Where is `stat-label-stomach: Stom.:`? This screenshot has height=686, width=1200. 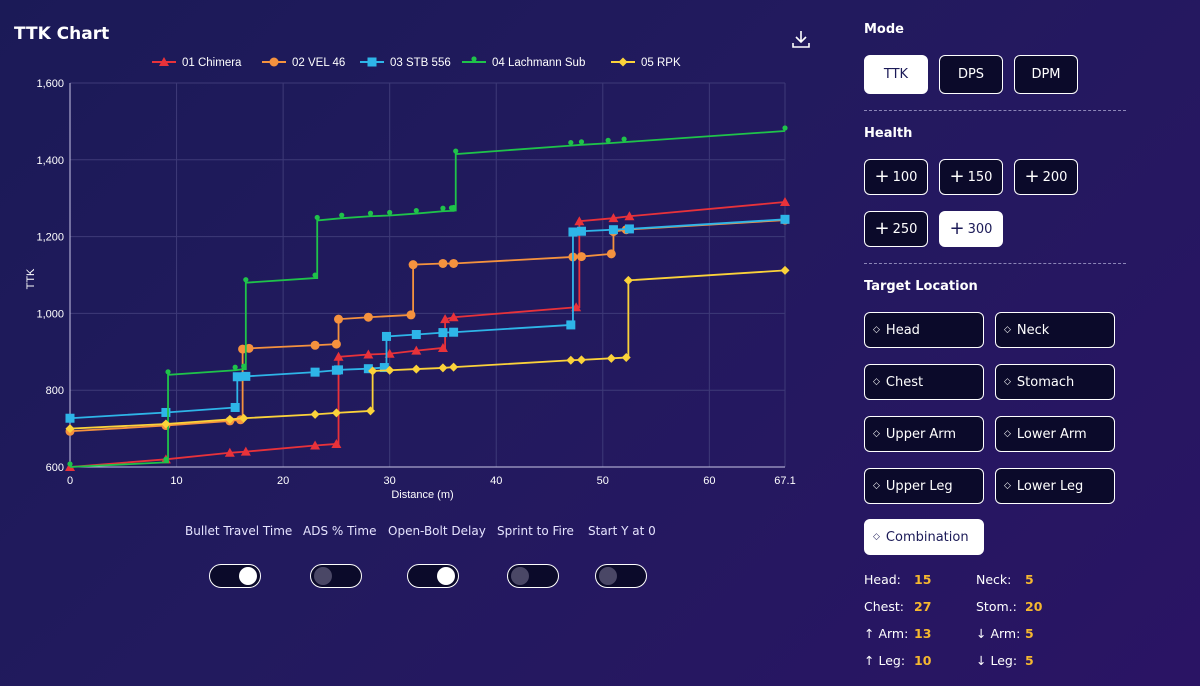
stat-label-stomach: Stom.: is located at coordinates (996, 606).